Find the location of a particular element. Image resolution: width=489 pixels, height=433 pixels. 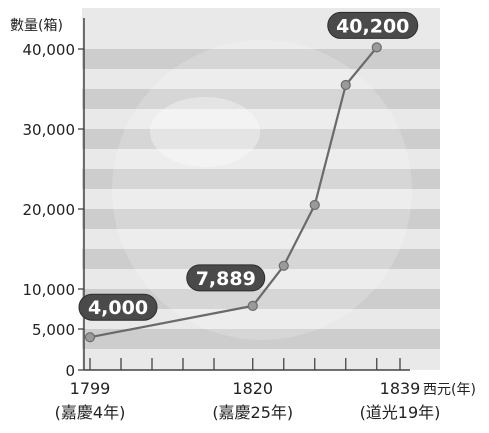

sphere-highlight is located at coordinates (205, 132).